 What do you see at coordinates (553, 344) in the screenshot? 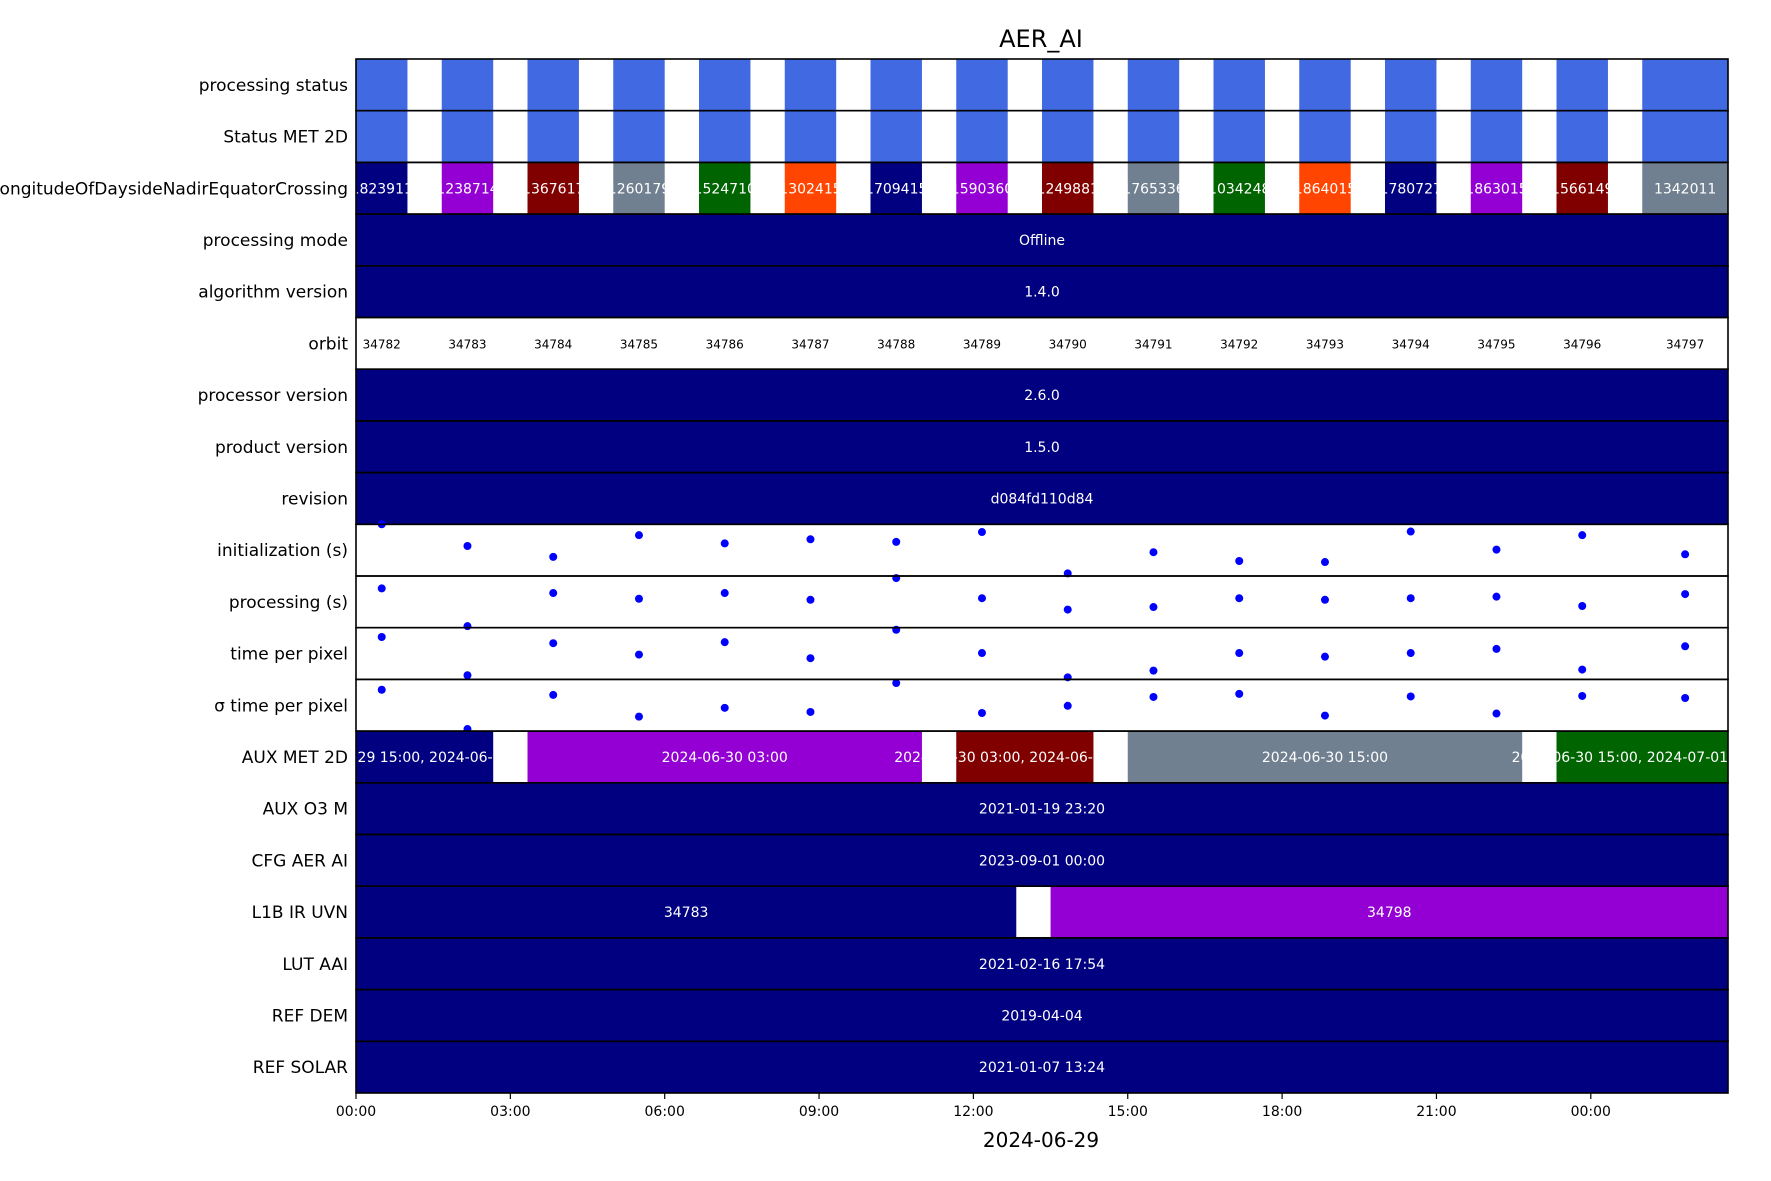
I see `orbit-label: 34784` at bounding box center [553, 344].